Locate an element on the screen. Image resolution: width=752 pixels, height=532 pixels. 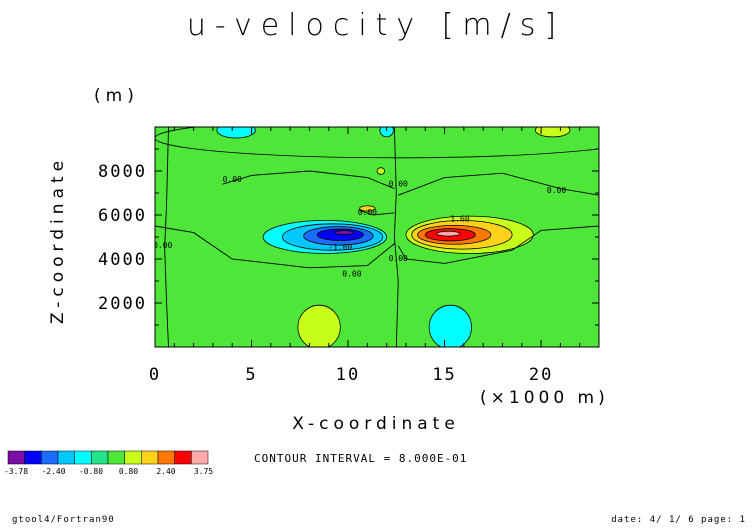
colorbar: -3.78 -2.40 -0.80 0.80 2.40 3.75 is located at coordinates (108, 463).